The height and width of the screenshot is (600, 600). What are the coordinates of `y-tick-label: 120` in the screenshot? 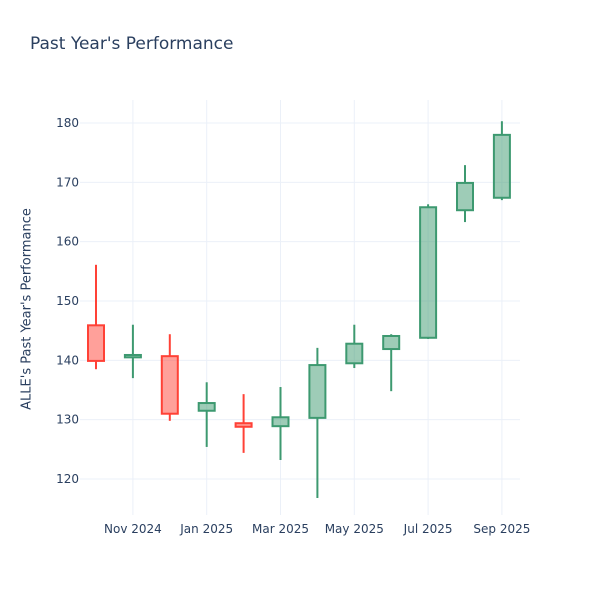 It's located at (67, 479).